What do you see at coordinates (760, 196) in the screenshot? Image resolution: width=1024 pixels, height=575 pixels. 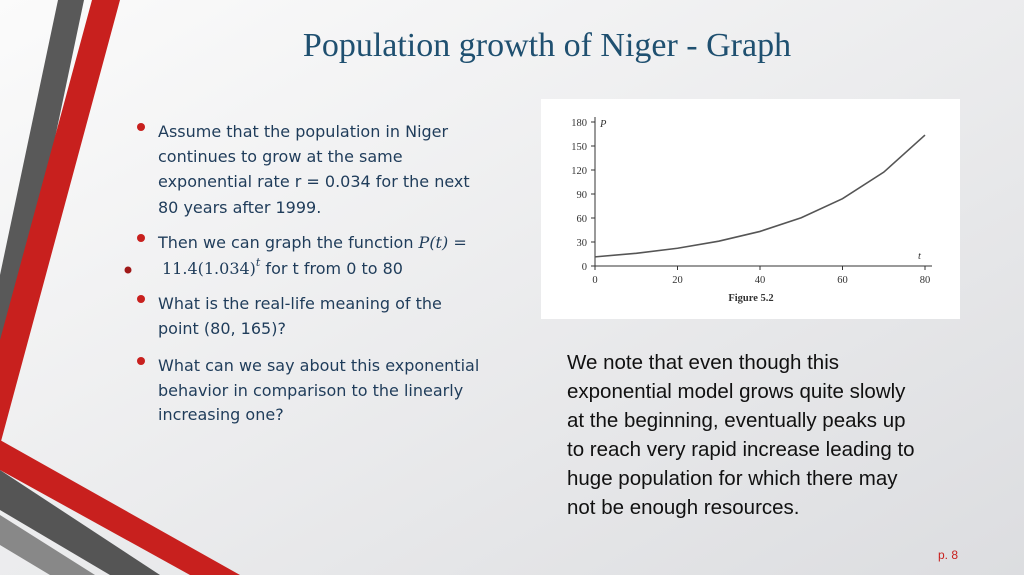 I see `data-line` at bounding box center [760, 196].